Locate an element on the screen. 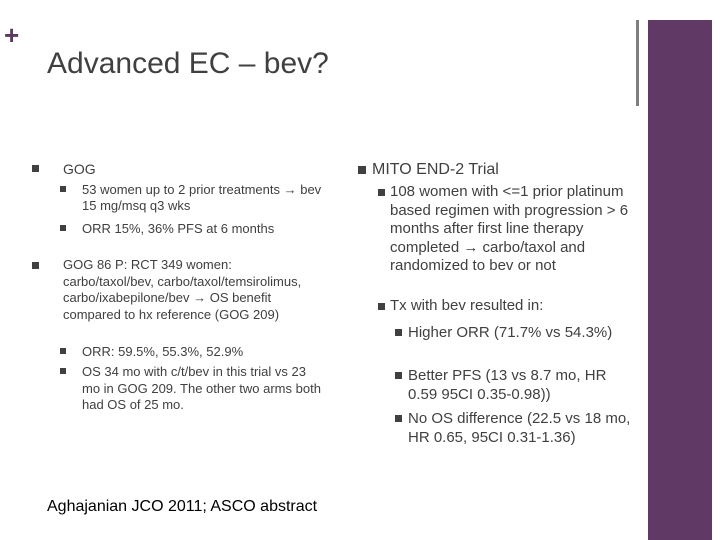 The image size is (720, 540). bullet-text: Tx with bev resulted in: is located at coordinates (467, 305).